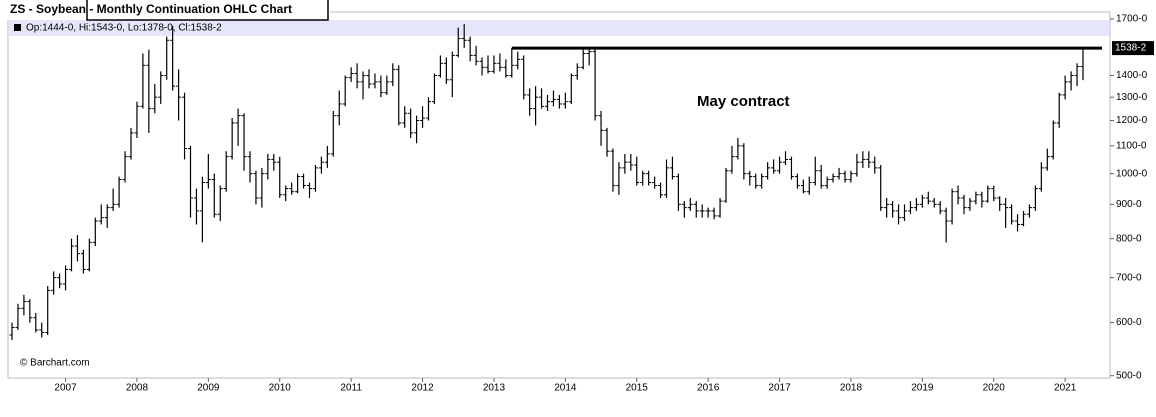 The width and height of the screenshot is (1156, 417). Describe the element at coordinates (994, 388) in the screenshot. I see `x-tick-label: 2020` at that location.